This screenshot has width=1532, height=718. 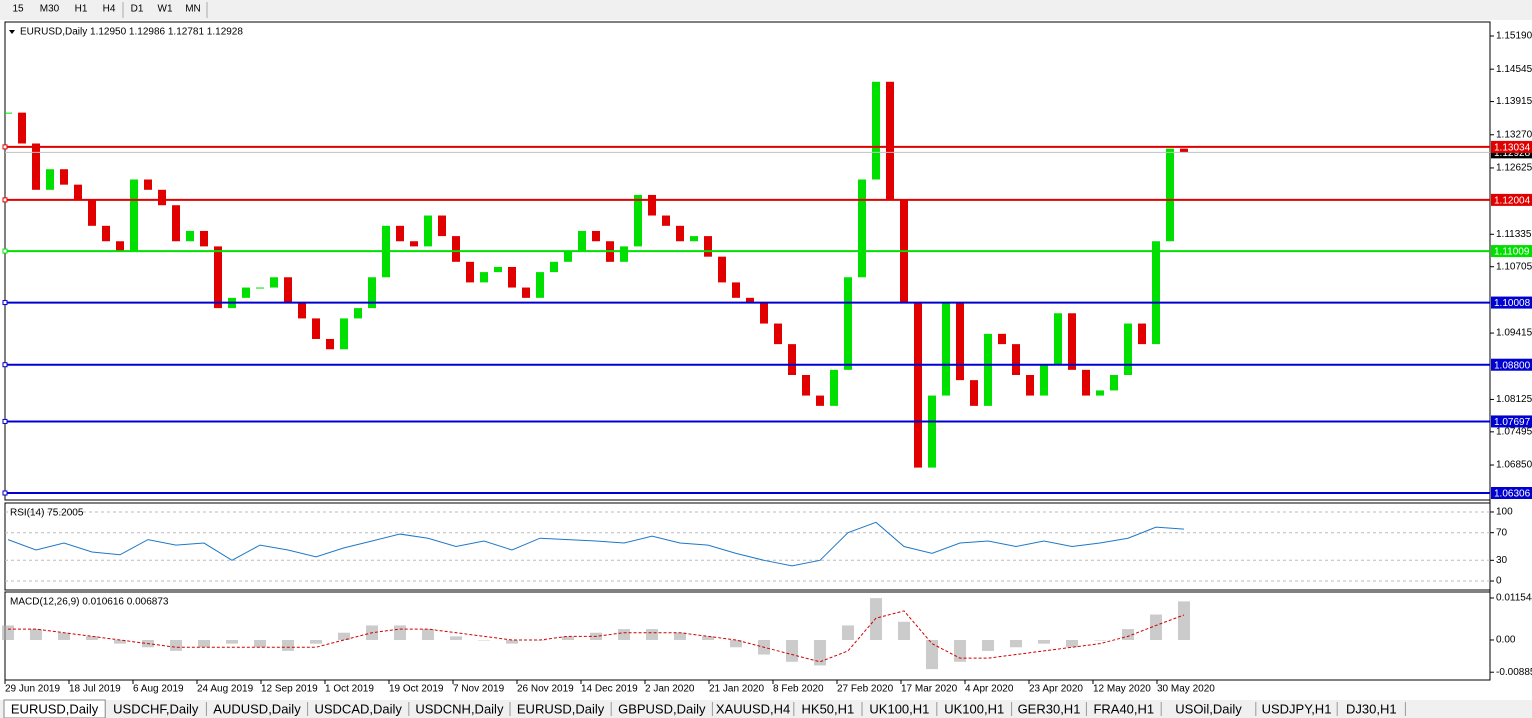 I want to click on tab-label: USDJPY,H1, so click(x=1297, y=708).